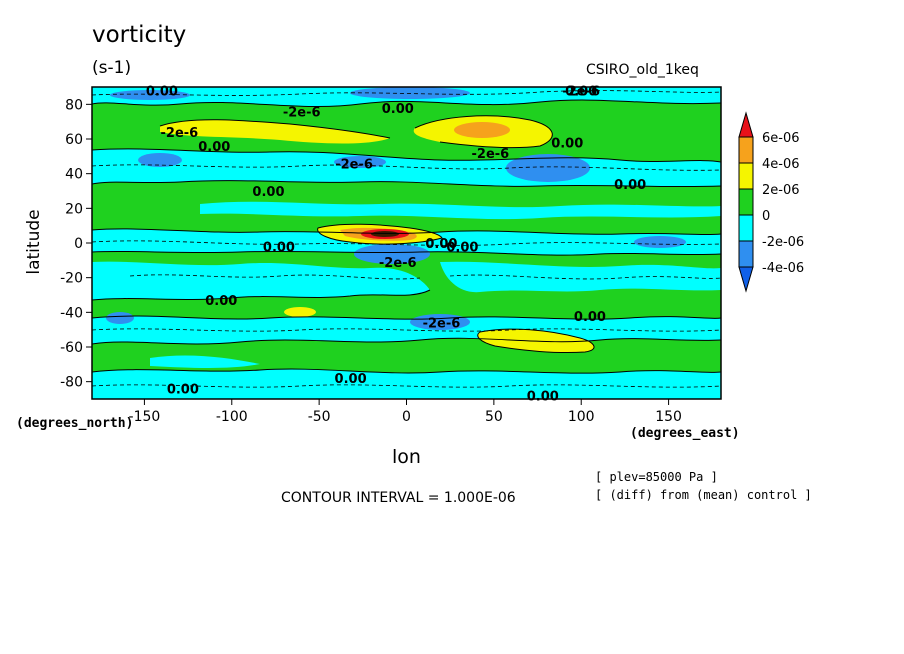 This screenshot has width=904, height=654. Describe the element at coordinates (75, 423) in the screenshot. I see `y-axis-units: (degrees_north)` at that location.